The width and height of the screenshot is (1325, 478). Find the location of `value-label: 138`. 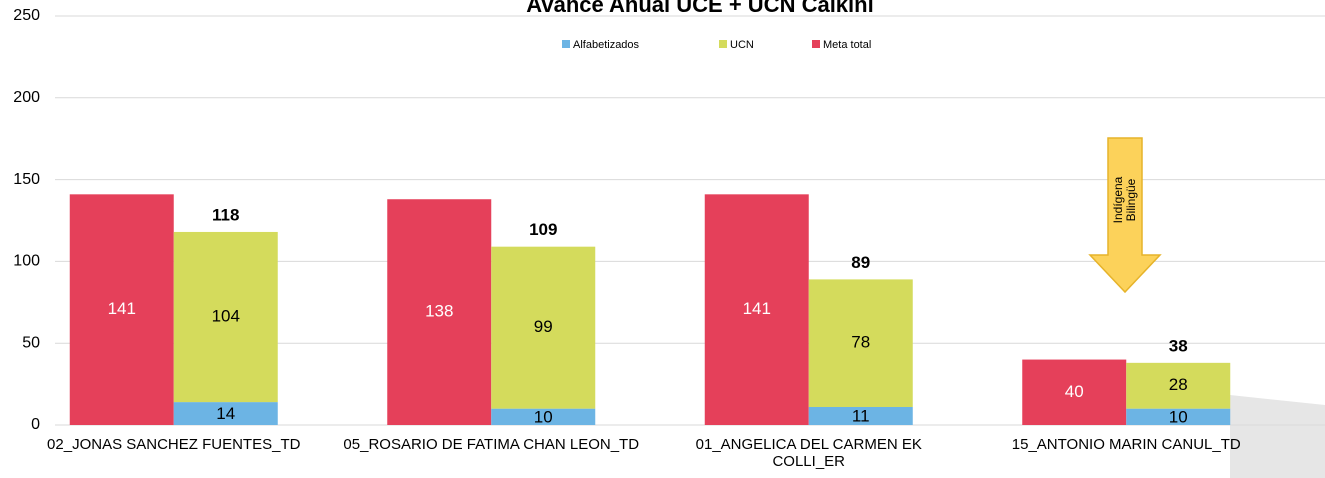

value-label: 138 is located at coordinates (439, 311).